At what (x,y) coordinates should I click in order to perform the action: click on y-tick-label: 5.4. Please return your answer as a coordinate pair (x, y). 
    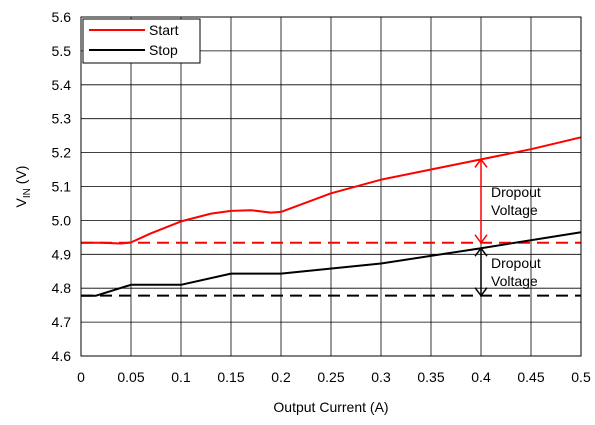
    Looking at the image, I should click on (62, 85).